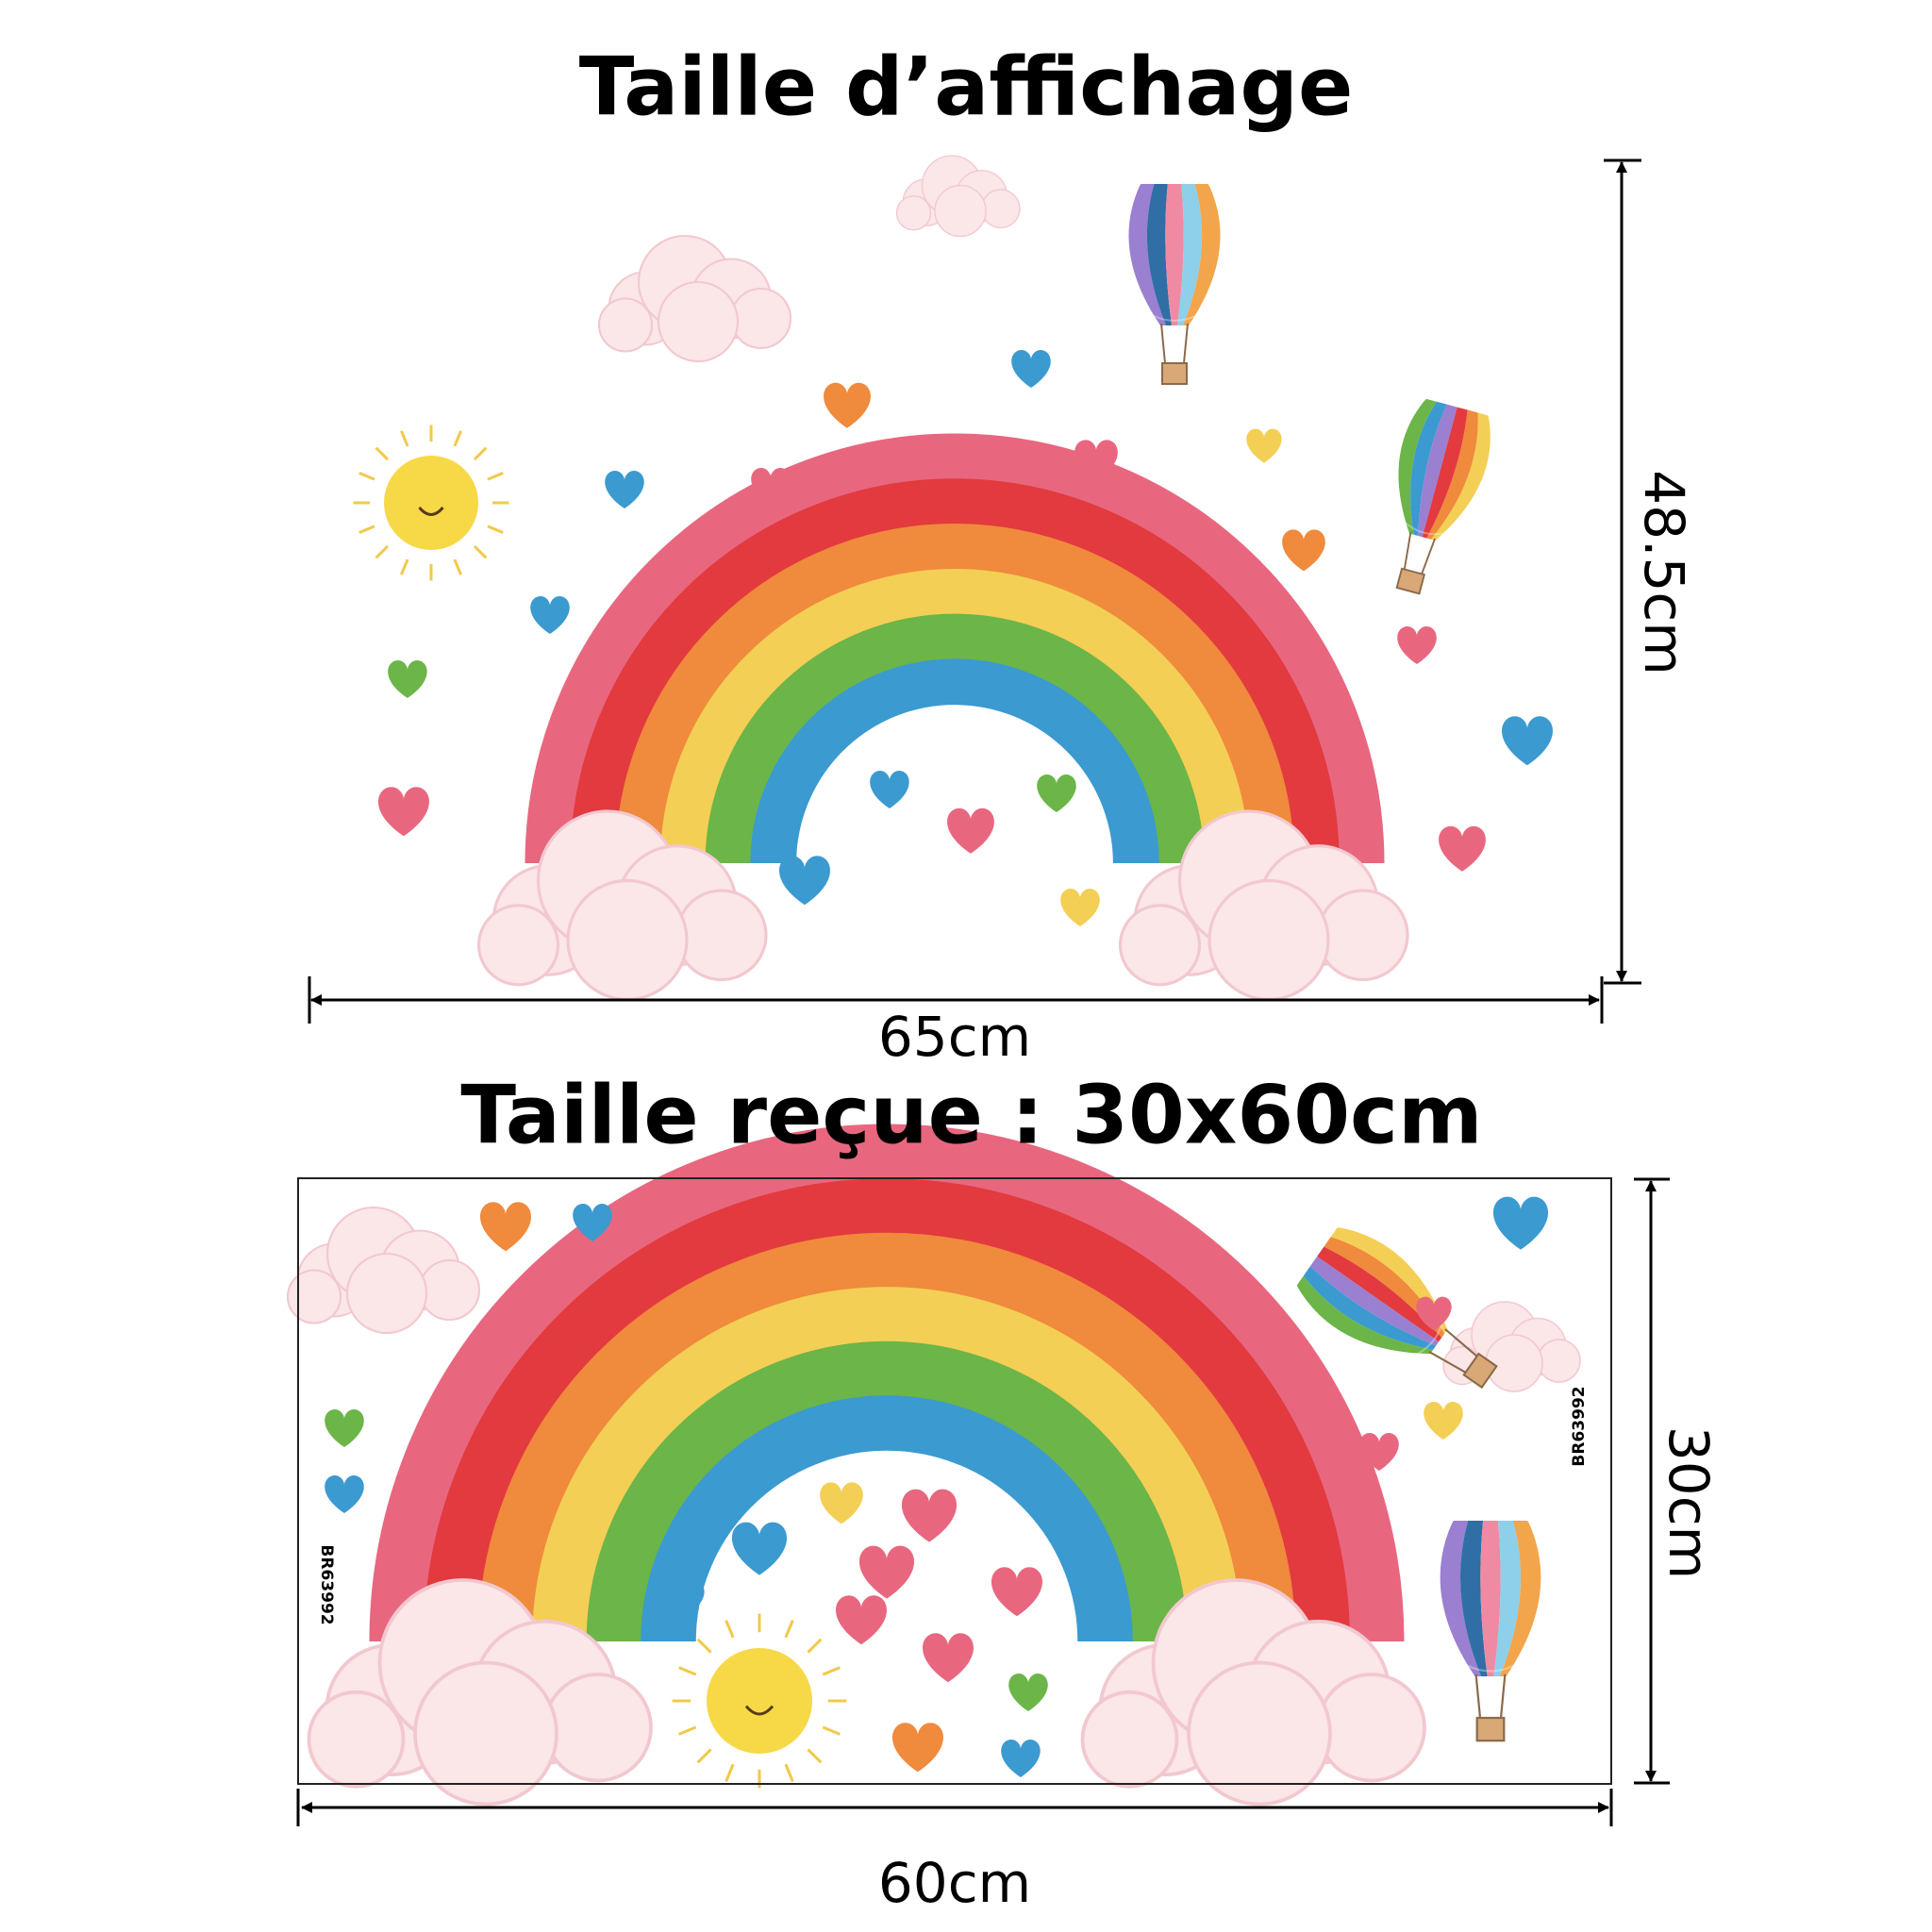 The image size is (1932, 1932). I want to click on width-label: 65cm, so click(954, 1037).